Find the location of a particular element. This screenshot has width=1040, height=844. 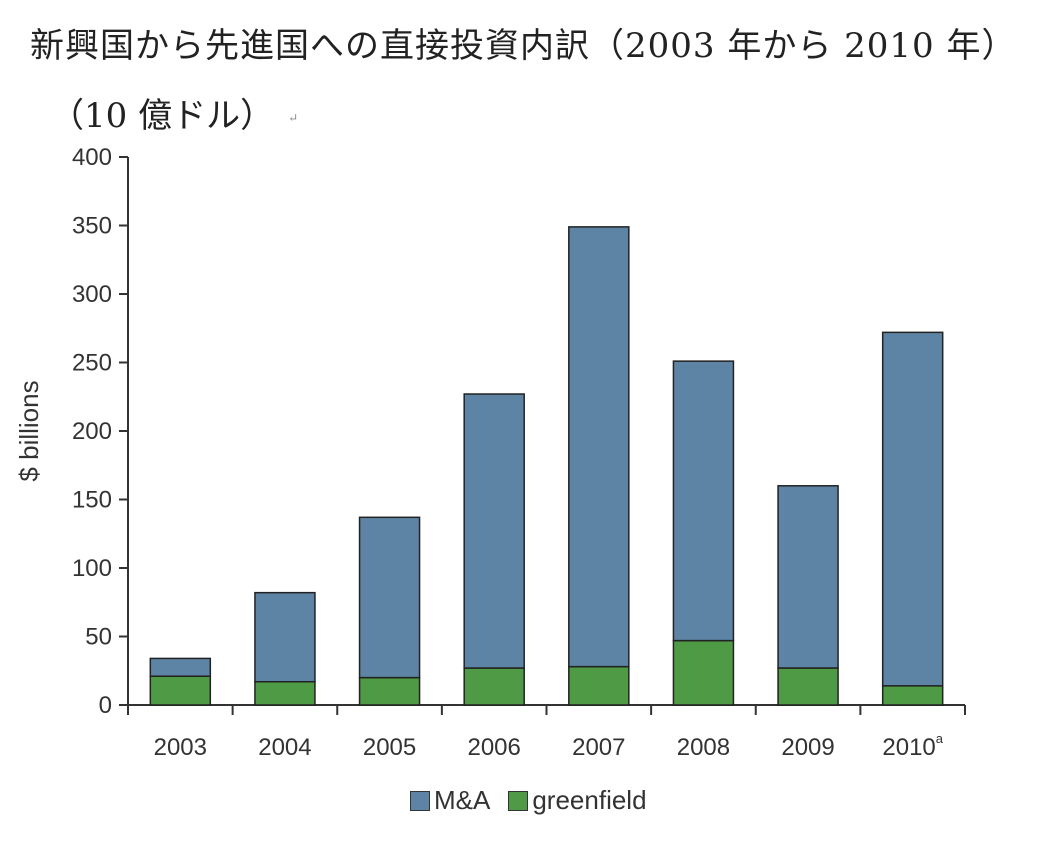

y-tick-label: 400 is located at coordinates (92, 157).